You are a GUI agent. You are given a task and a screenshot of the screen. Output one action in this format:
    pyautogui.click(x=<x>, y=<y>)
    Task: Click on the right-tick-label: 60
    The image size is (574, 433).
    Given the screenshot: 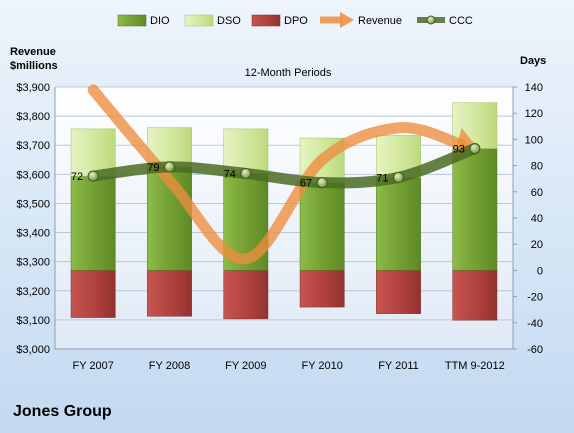 What is the action you would take?
    pyautogui.click(x=537, y=193)
    